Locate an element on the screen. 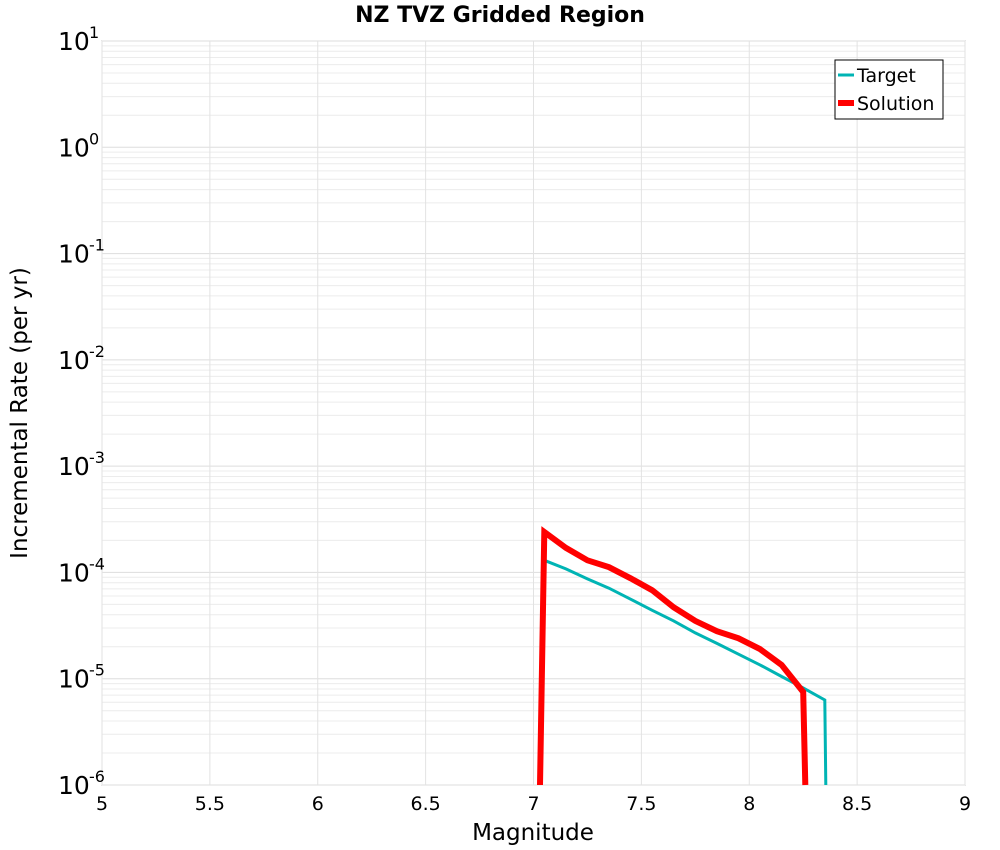 The image size is (1000, 850). legend: Target Solution is located at coordinates (889, 89).